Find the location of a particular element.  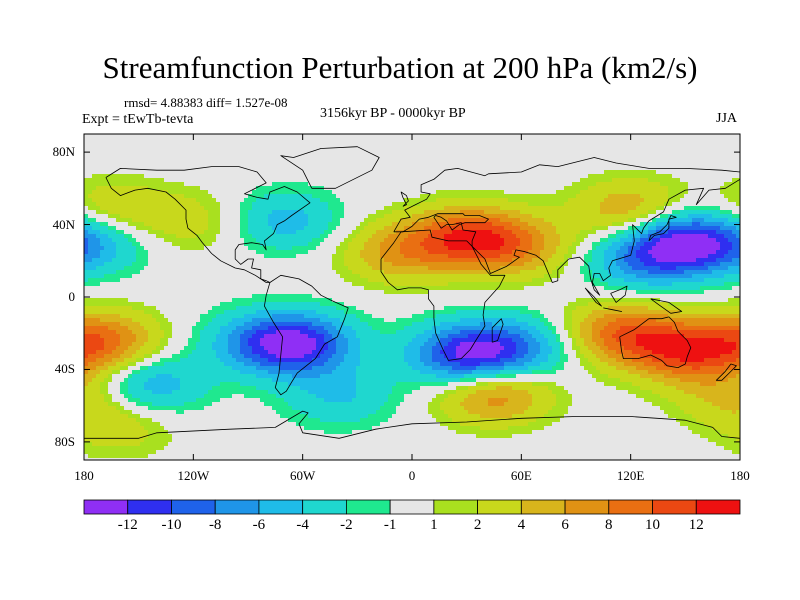

stats-text: rmsd= 4.88383 diff= 1.527e-08 is located at coordinates (206, 102).